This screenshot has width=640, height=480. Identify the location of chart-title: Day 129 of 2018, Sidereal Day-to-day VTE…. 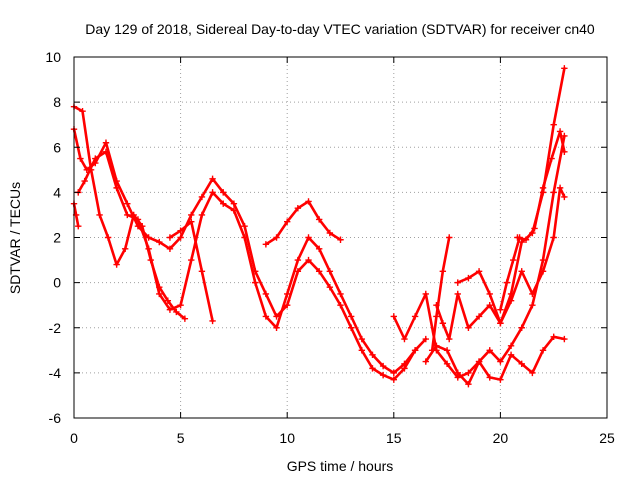
(340, 29).